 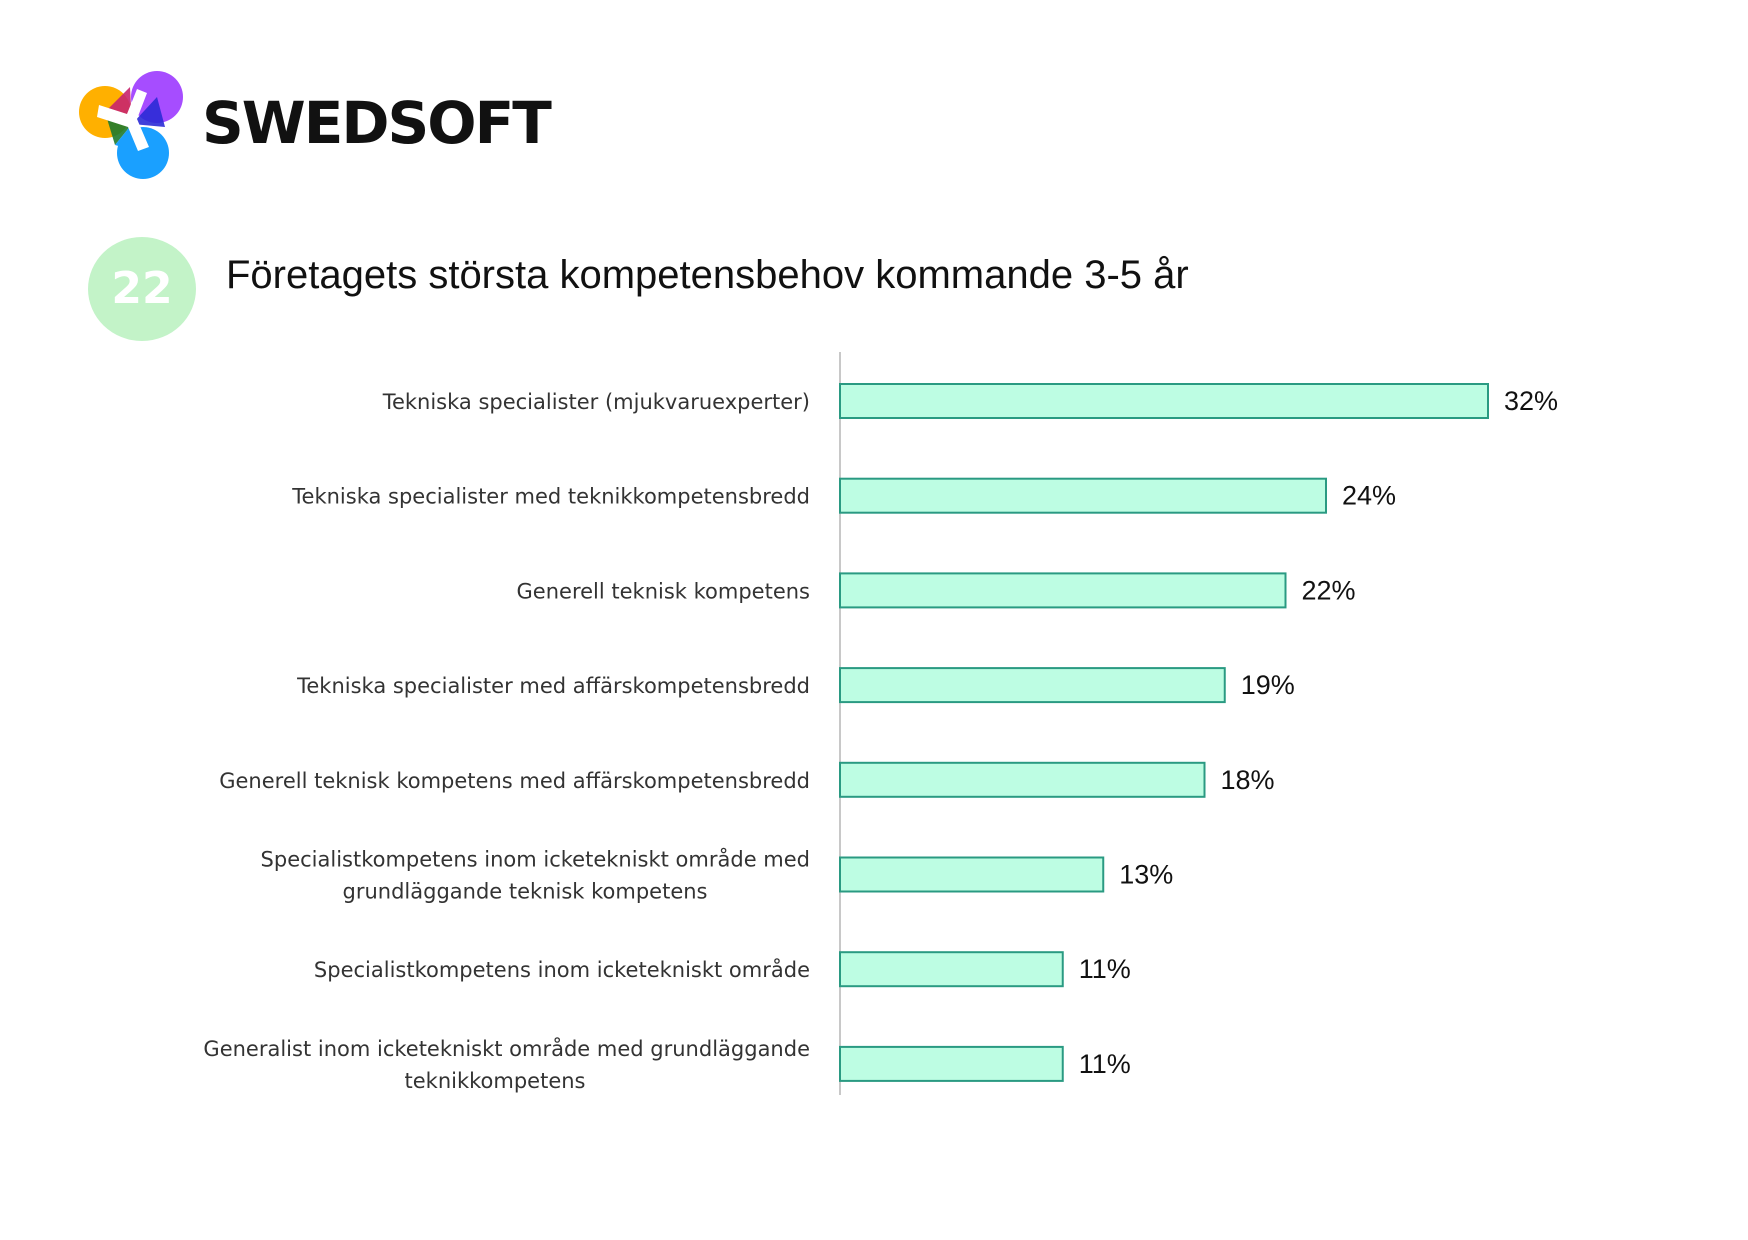 What do you see at coordinates (1369, 496) in the screenshot?
I see `bar-value-label: 24%` at bounding box center [1369, 496].